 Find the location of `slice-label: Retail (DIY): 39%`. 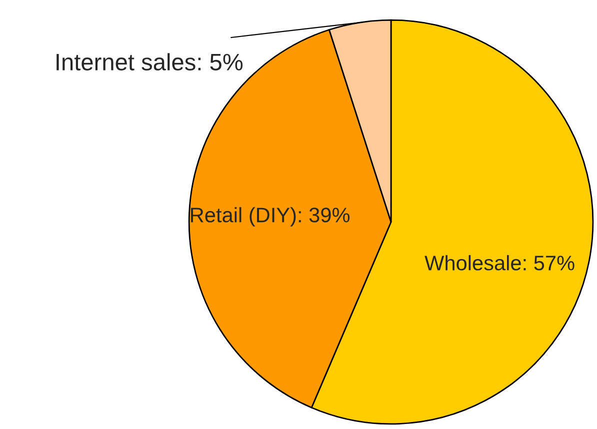

slice-label: Retail (DIY): 39% is located at coordinates (270, 217).